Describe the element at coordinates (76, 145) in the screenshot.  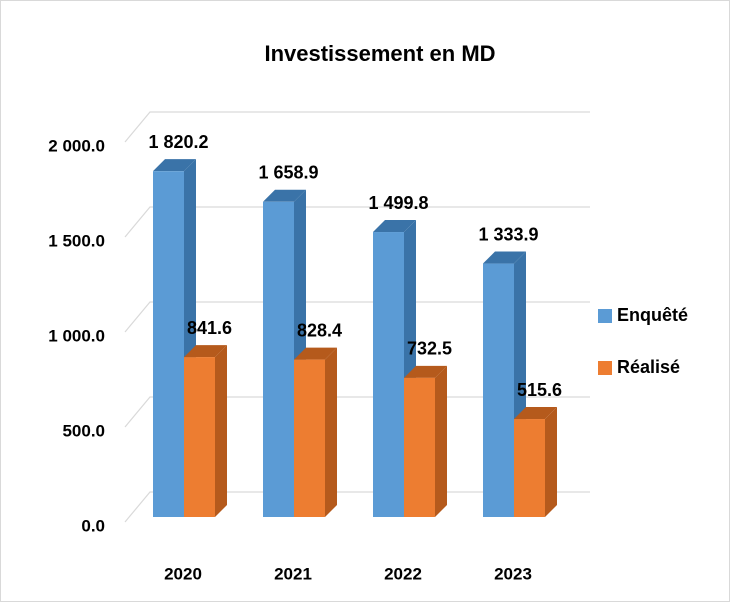
I see `y-tick-label: 2 000.0` at that location.